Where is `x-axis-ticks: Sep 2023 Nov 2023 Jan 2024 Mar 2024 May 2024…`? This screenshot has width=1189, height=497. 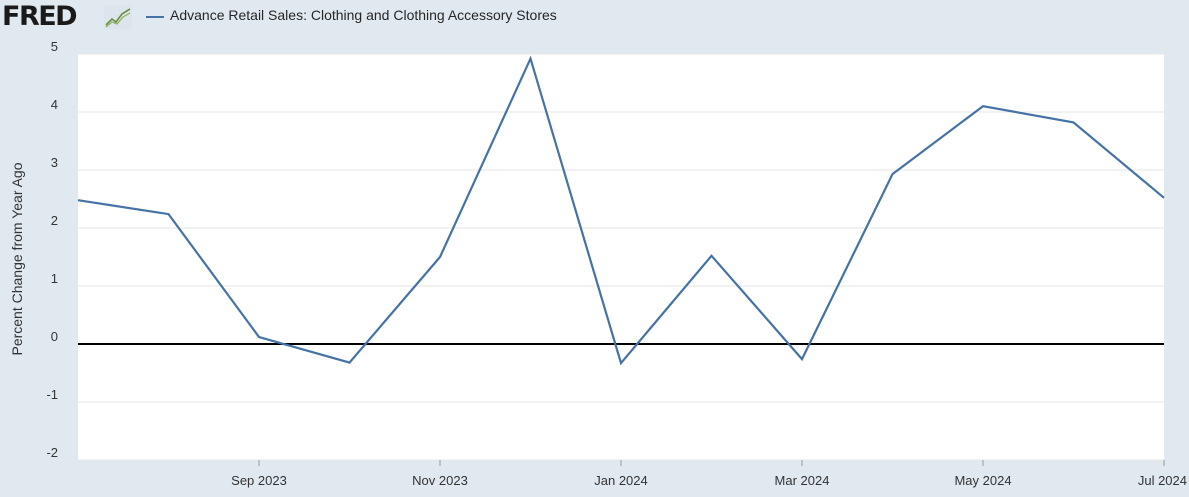 x-axis-ticks: Sep 2023 Nov 2023 Jan 2024 Mar 2024 May 2024… is located at coordinates (709, 474).